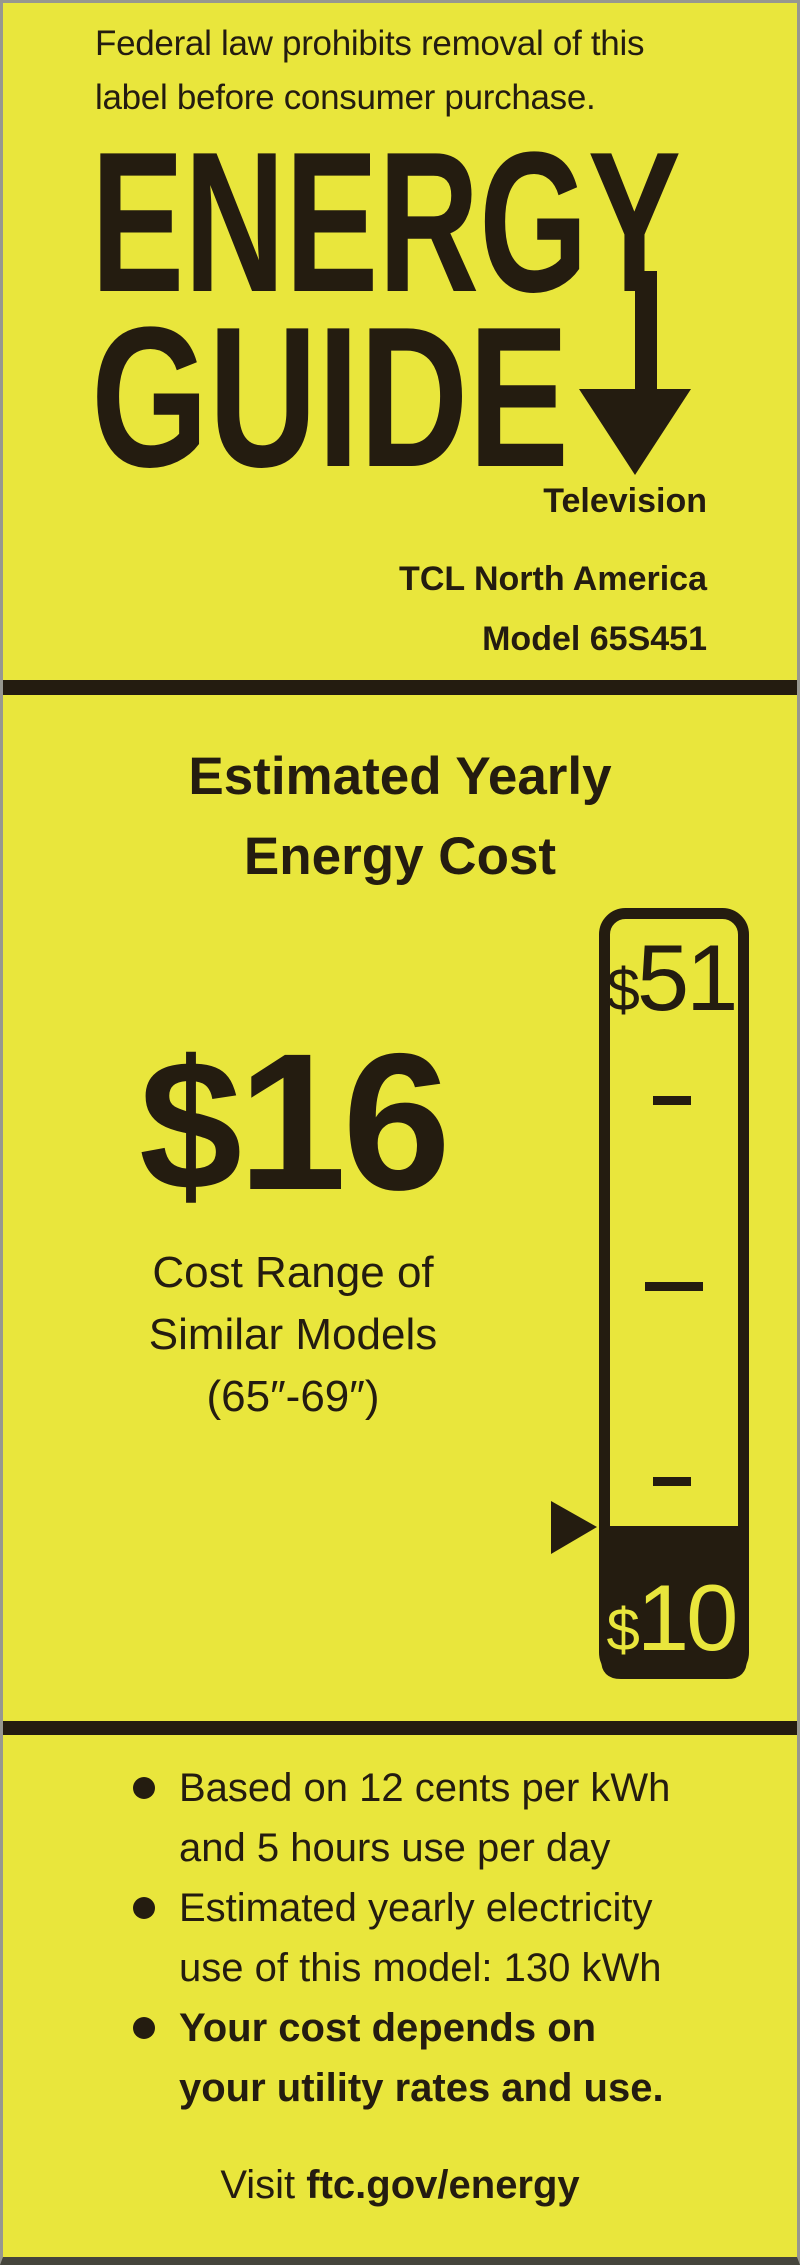  Describe the element at coordinates (344, 1122) in the screenshot. I see `cost-amount: 16` at that location.